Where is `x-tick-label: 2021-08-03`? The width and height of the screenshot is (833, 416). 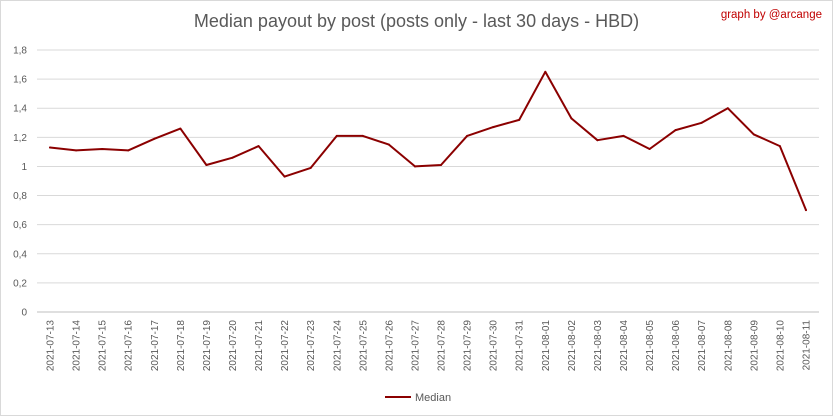
x-tick-label: 2021-08-03 is located at coordinates (598, 346).